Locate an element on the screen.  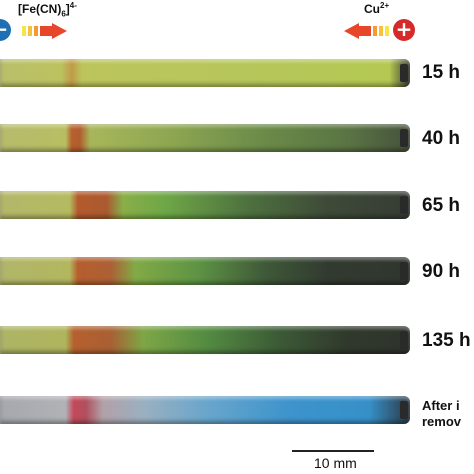
time-label-15h: 15 h is located at coordinates (441, 72).